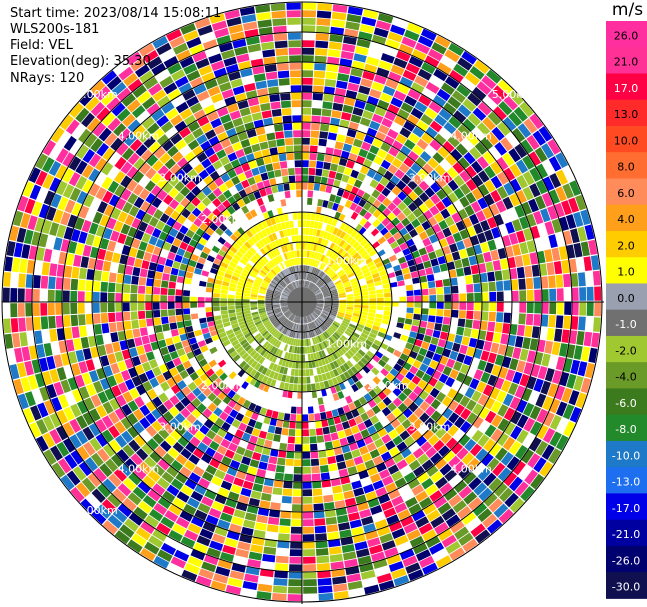  What do you see at coordinates (626, 193) in the screenshot?
I see `colorbar-tick-label: 6.0` at bounding box center [626, 193].